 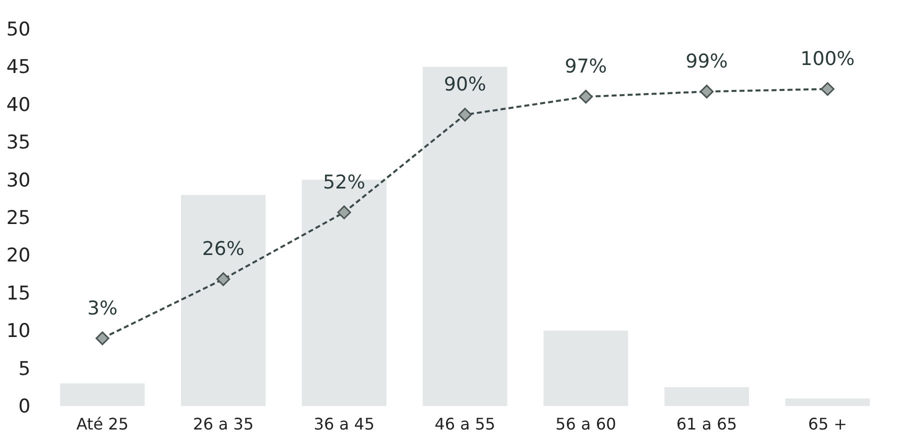 What do you see at coordinates (102, 424) in the screenshot?
I see `x-tick-label: Até 25` at bounding box center [102, 424].